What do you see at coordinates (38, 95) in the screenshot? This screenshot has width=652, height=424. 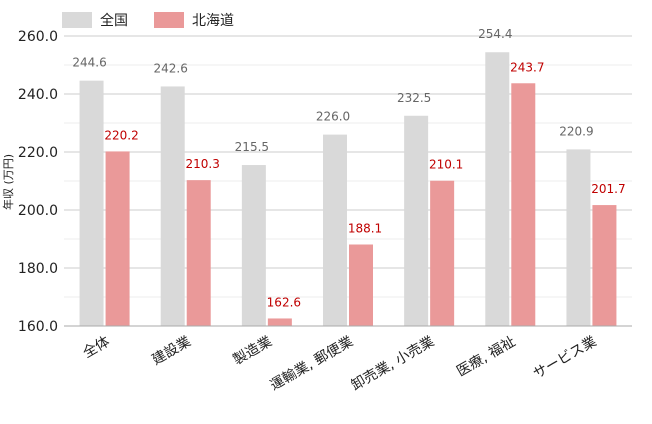 I see `y-tick-label: 240.0` at bounding box center [38, 95].